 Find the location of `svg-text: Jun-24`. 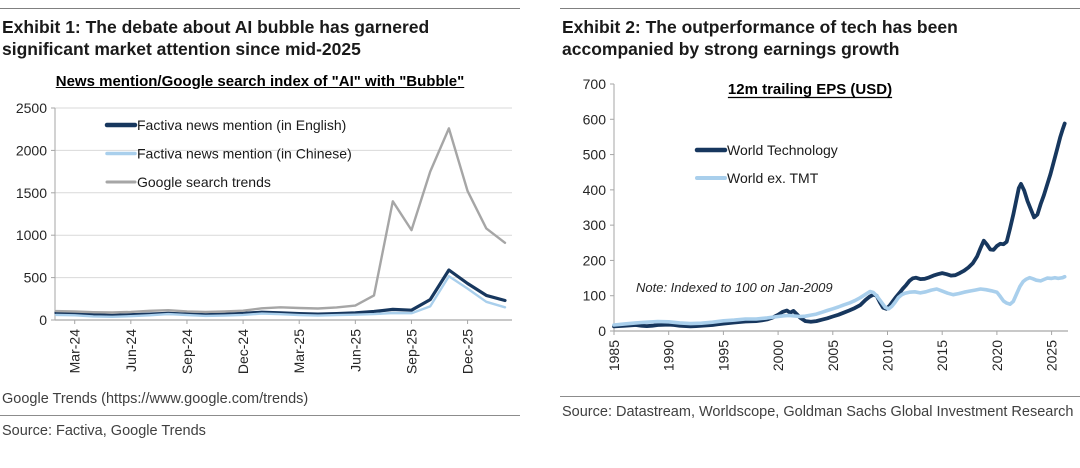

svg-text: Jun-24 is located at coordinates (131, 350).